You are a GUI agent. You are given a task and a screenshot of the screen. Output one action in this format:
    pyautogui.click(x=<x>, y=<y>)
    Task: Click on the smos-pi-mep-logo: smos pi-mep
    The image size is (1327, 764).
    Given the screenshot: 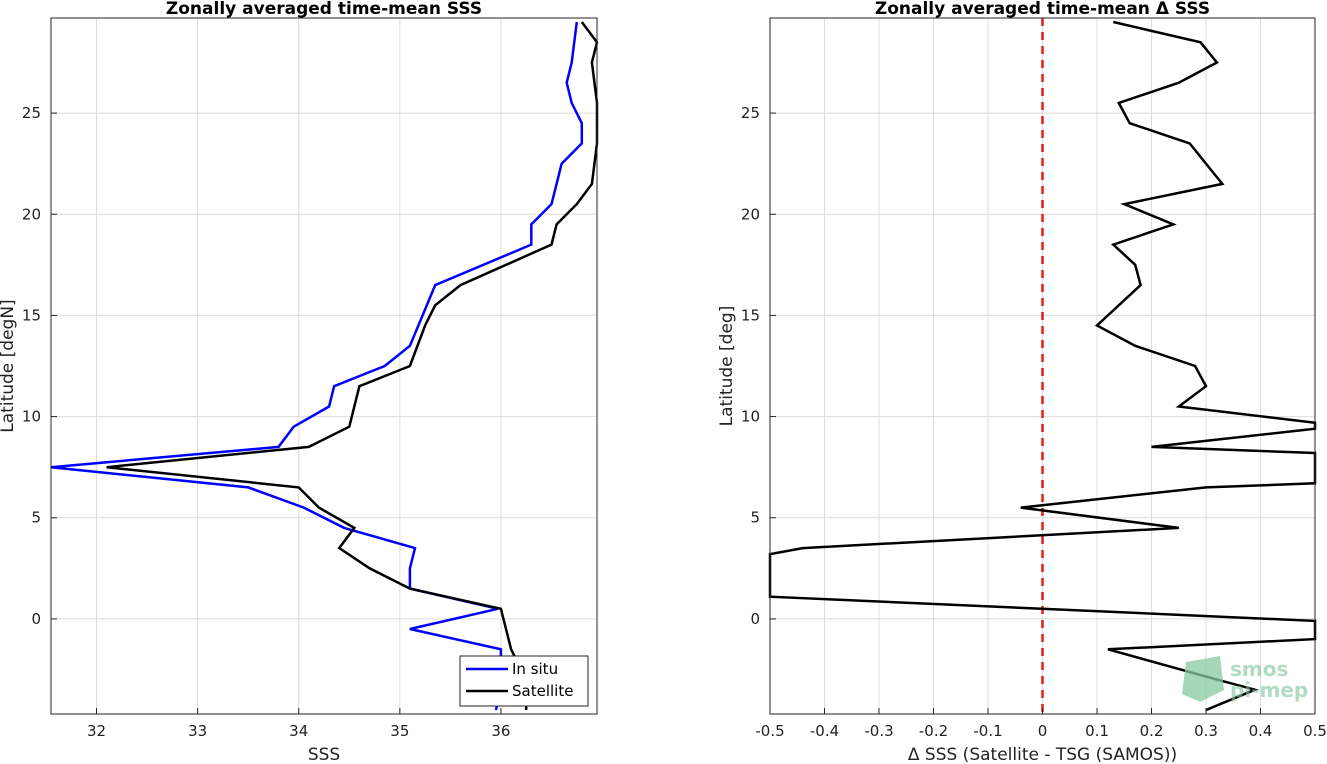 What is the action you would take?
    pyautogui.click(x=1245, y=679)
    